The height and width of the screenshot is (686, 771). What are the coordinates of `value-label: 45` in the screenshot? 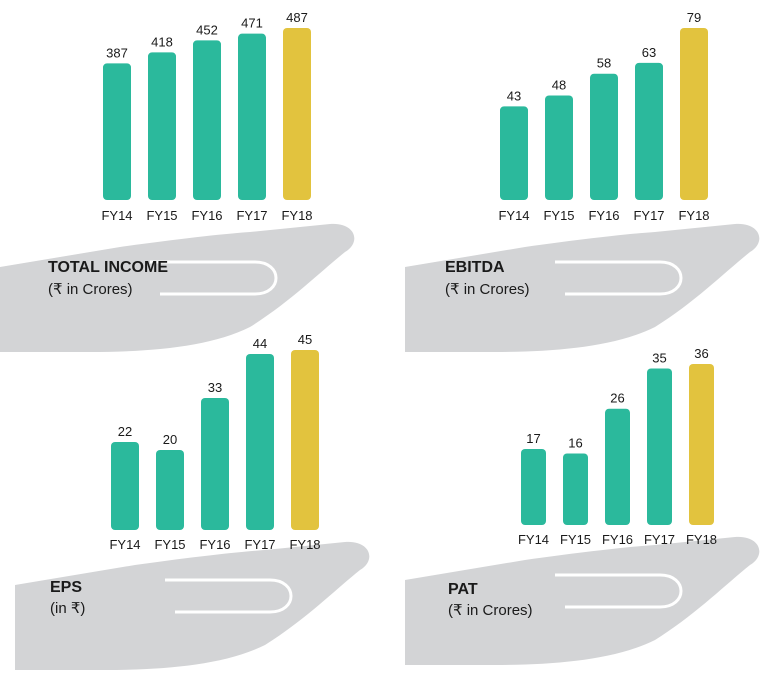 It's located at (305, 339).